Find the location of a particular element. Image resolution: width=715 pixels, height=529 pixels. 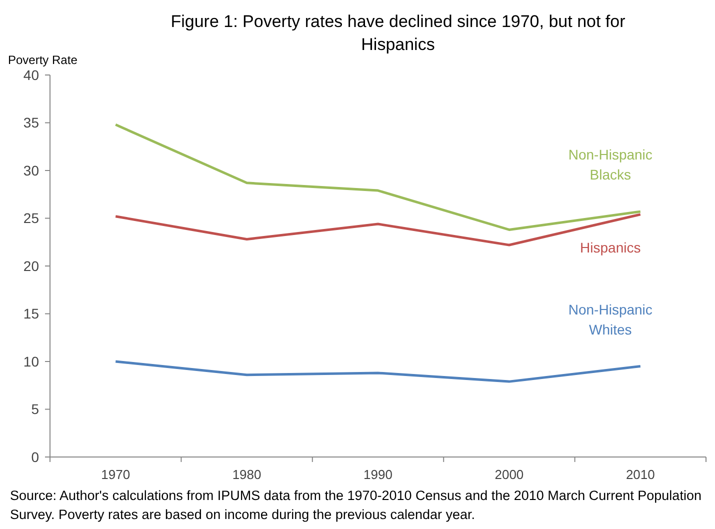

y-tick-label: 30 is located at coordinates (31, 170).